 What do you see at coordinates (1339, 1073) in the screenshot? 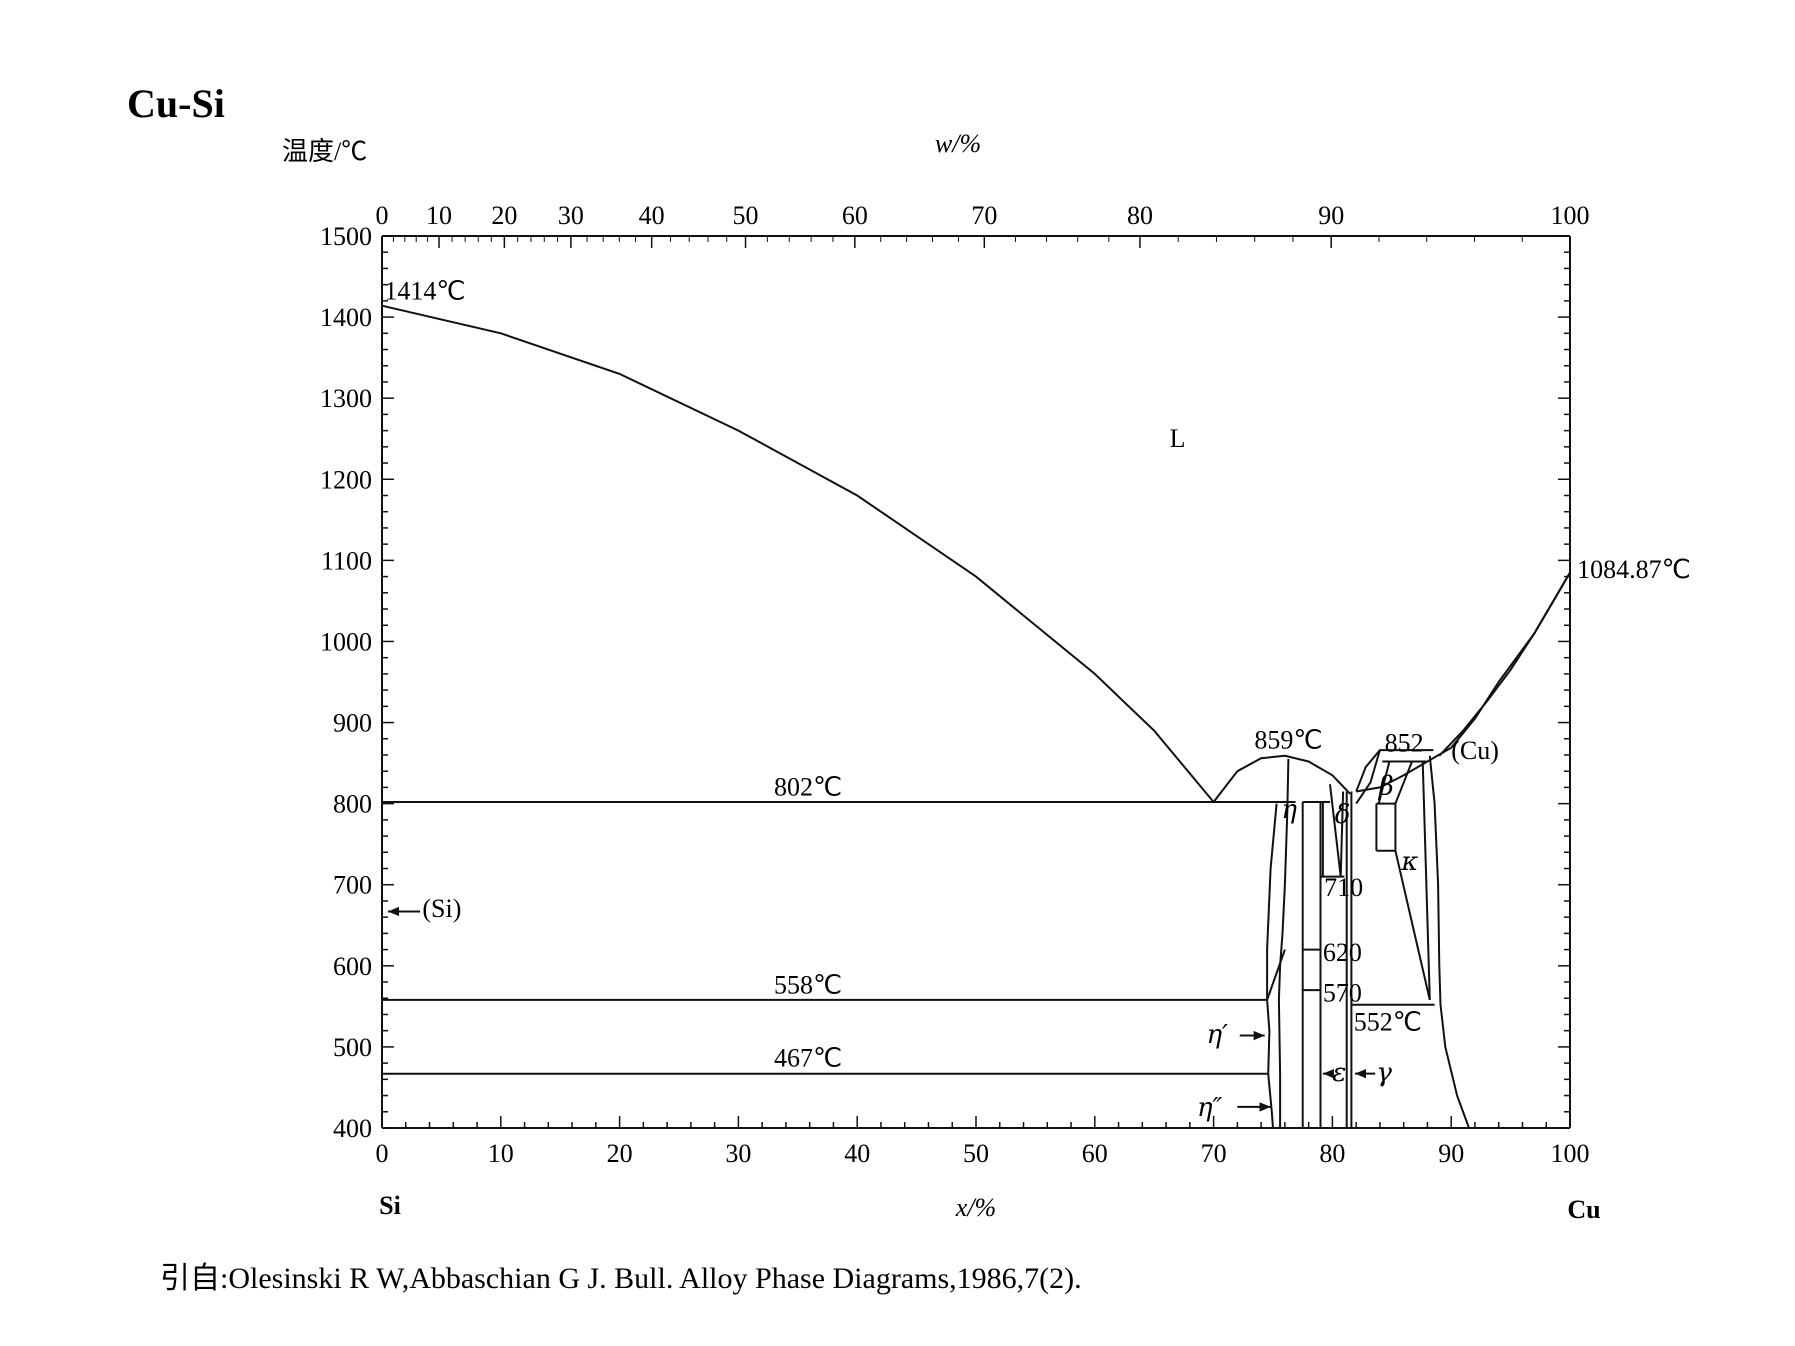
I see `label-epsilon: ε` at bounding box center [1339, 1073].